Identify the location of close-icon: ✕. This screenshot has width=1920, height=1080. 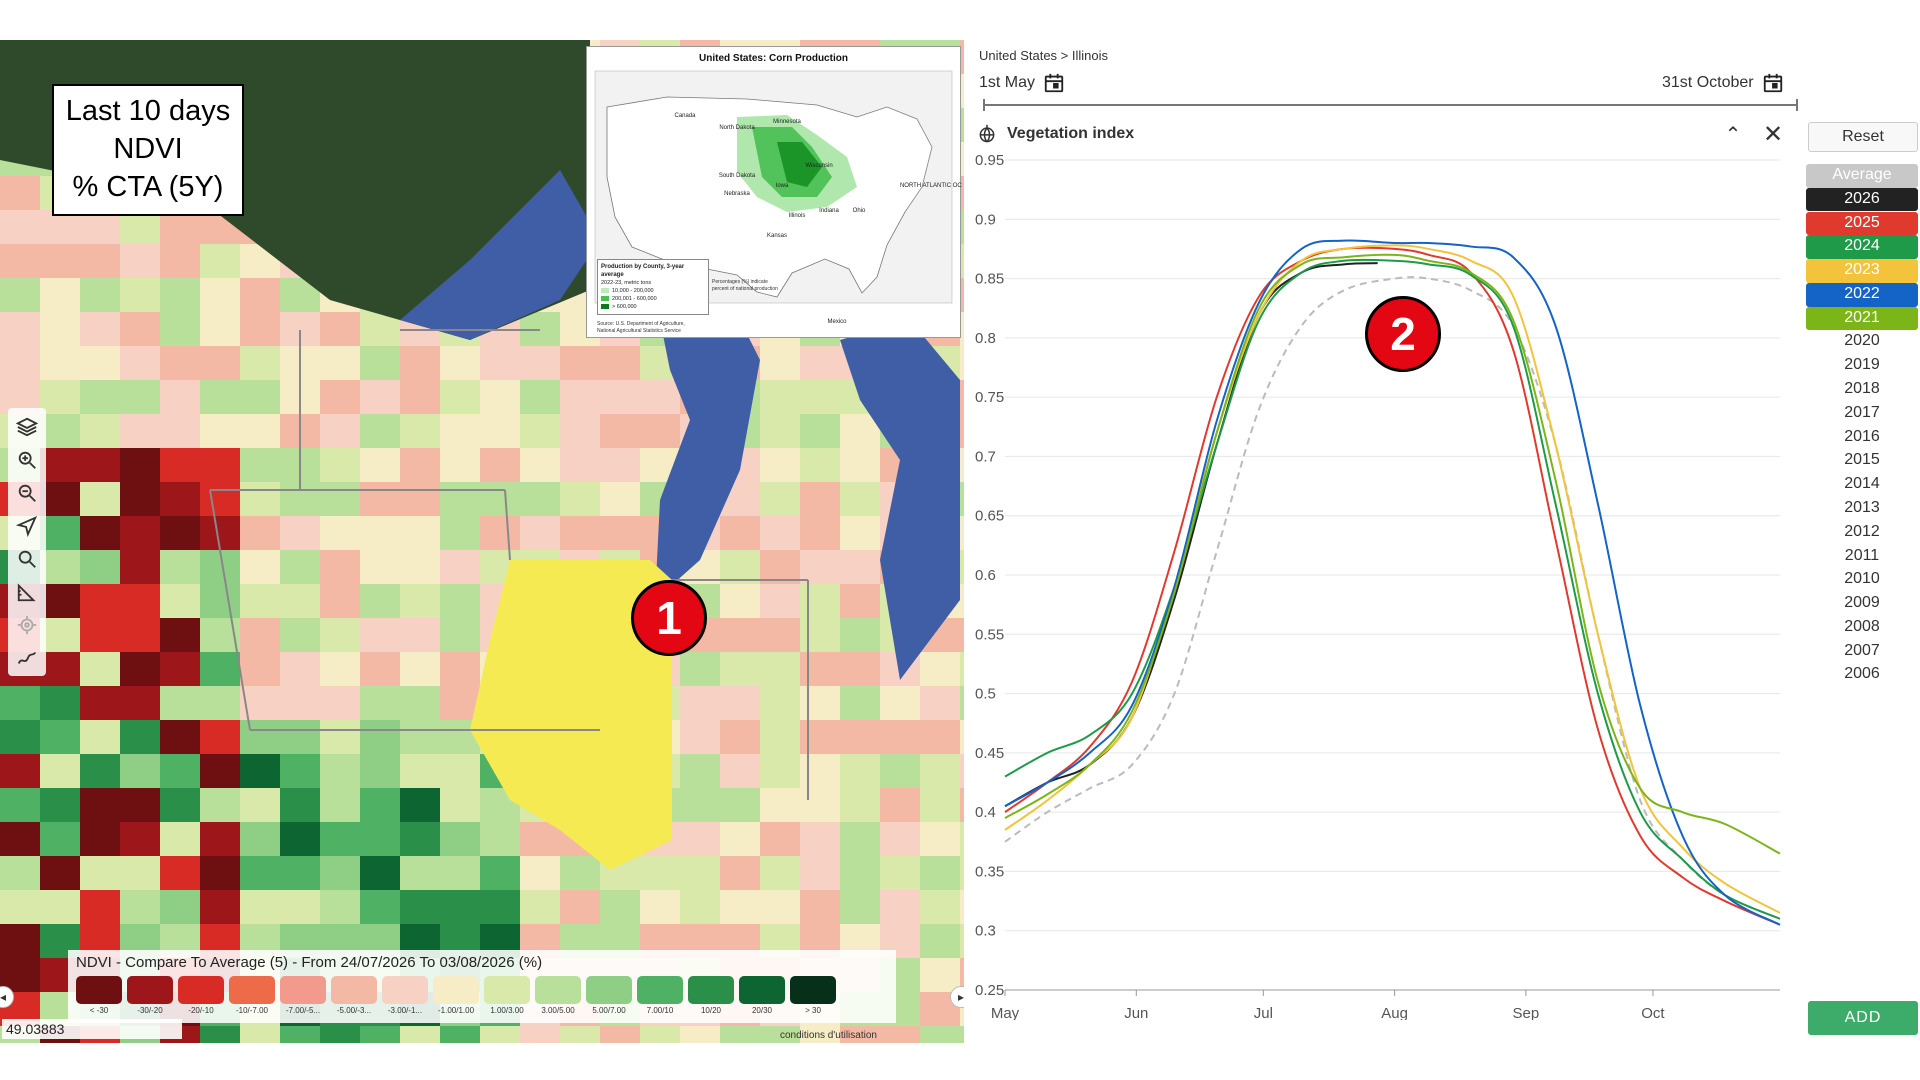
(1773, 134).